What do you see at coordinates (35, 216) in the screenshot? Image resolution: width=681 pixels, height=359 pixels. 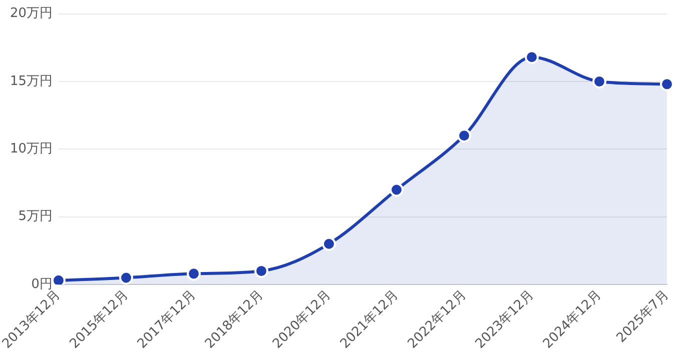 I see `y-tick-label: 5万円` at bounding box center [35, 216].